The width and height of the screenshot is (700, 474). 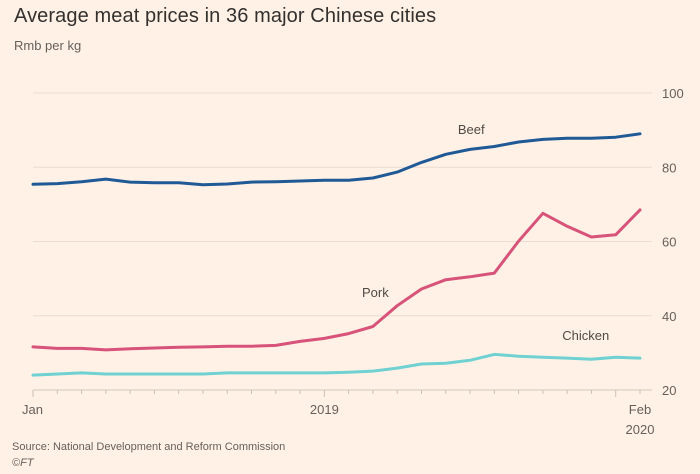 What do you see at coordinates (336, 159) in the screenshot?
I see `series-line-beef` at bounding box center [336, 159].